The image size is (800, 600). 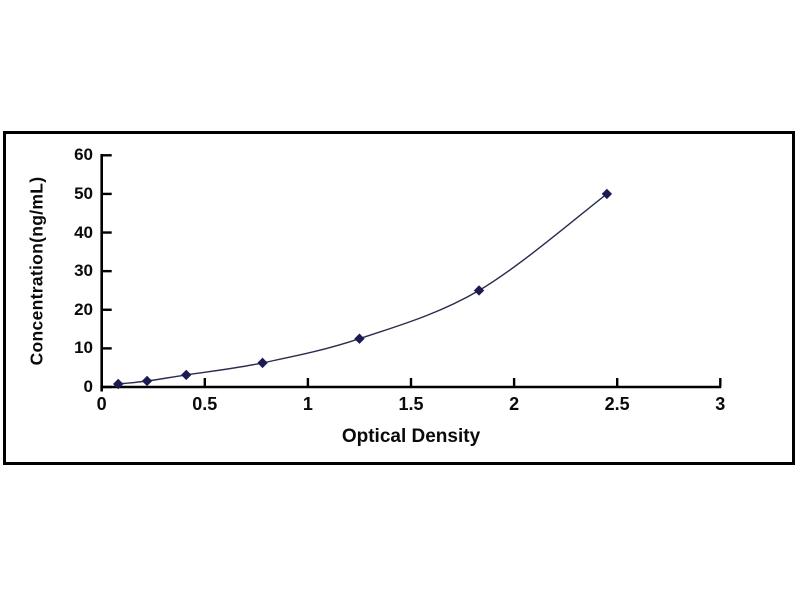 What do you see at coordinates (83, 193) in the screenshot?
I see `y-tick-label: 50` at bounding box center [83, 193].